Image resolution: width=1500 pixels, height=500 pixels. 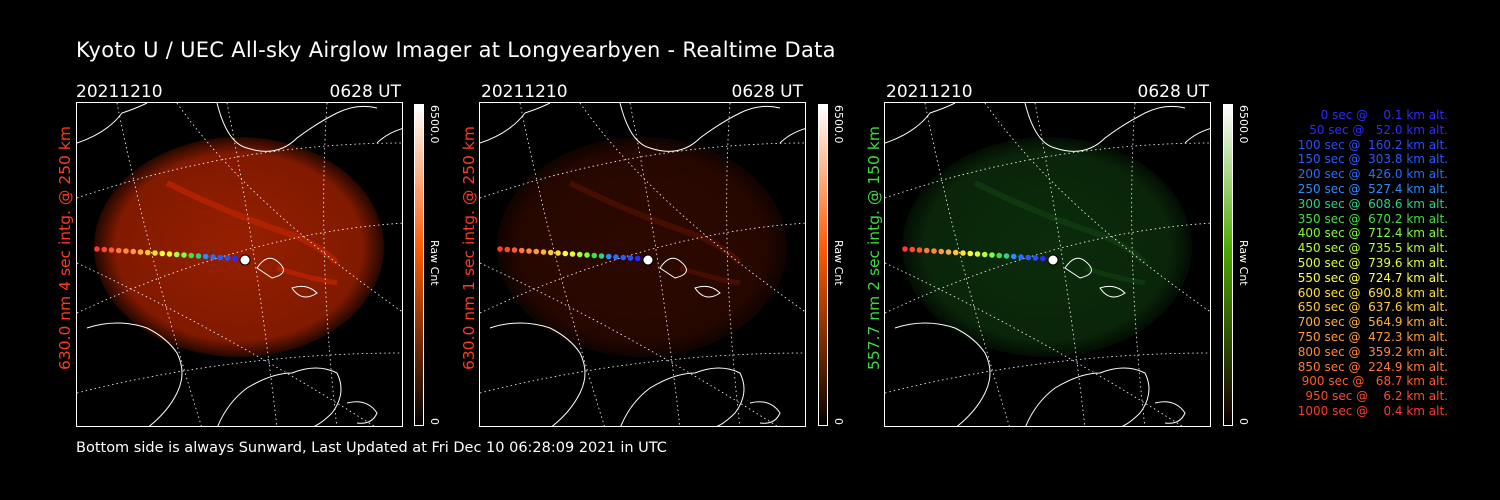 What do you see at coordinates (838, 263) in the screenshot?
I see `panel-2-colorbar-unit: Raw Cnt` at bounding box center [838, 263].